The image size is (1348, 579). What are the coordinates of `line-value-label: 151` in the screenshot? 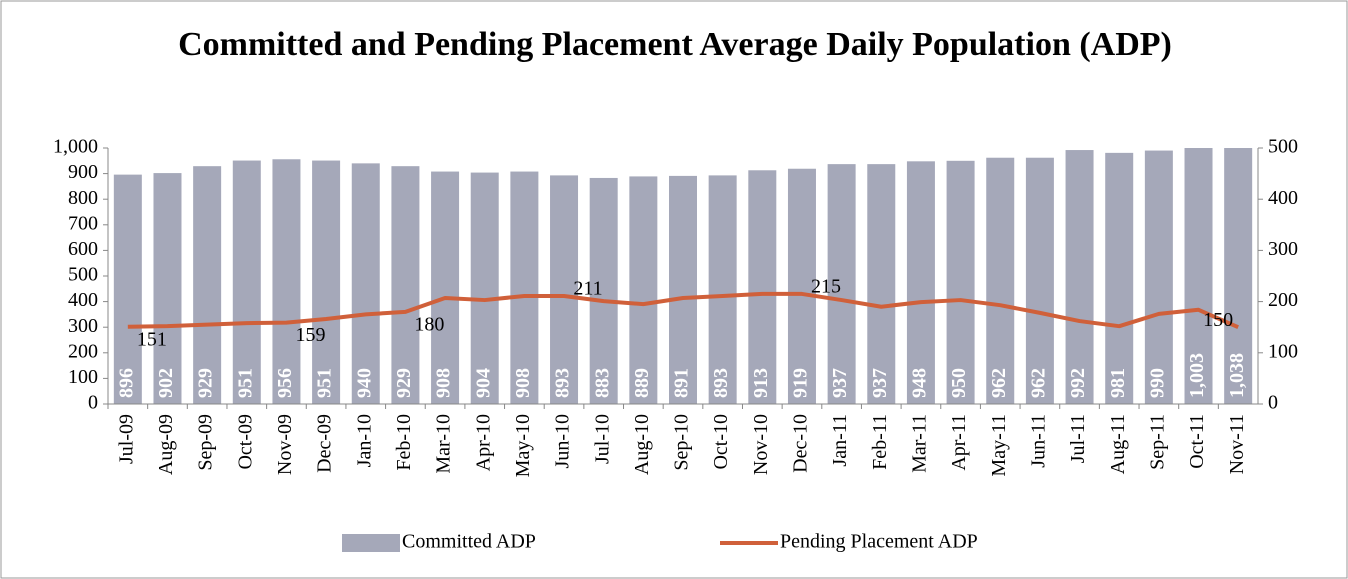 It's located at (152, 339).